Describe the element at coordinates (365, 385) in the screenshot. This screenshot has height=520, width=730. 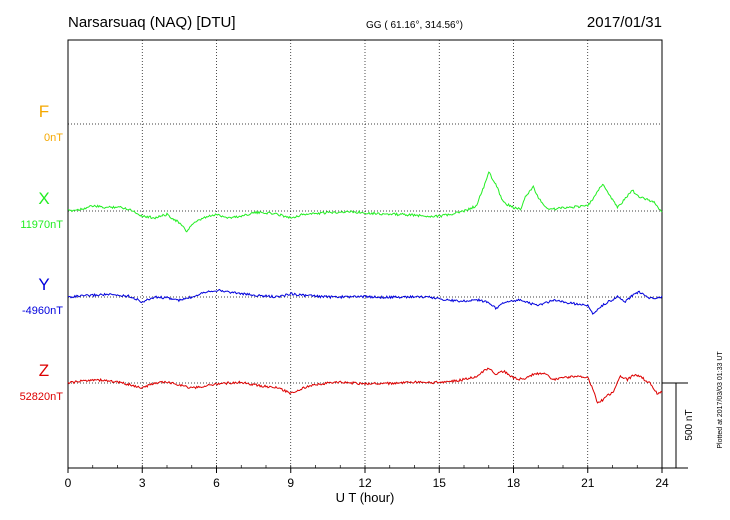
I see `series-line-Z` at that location.